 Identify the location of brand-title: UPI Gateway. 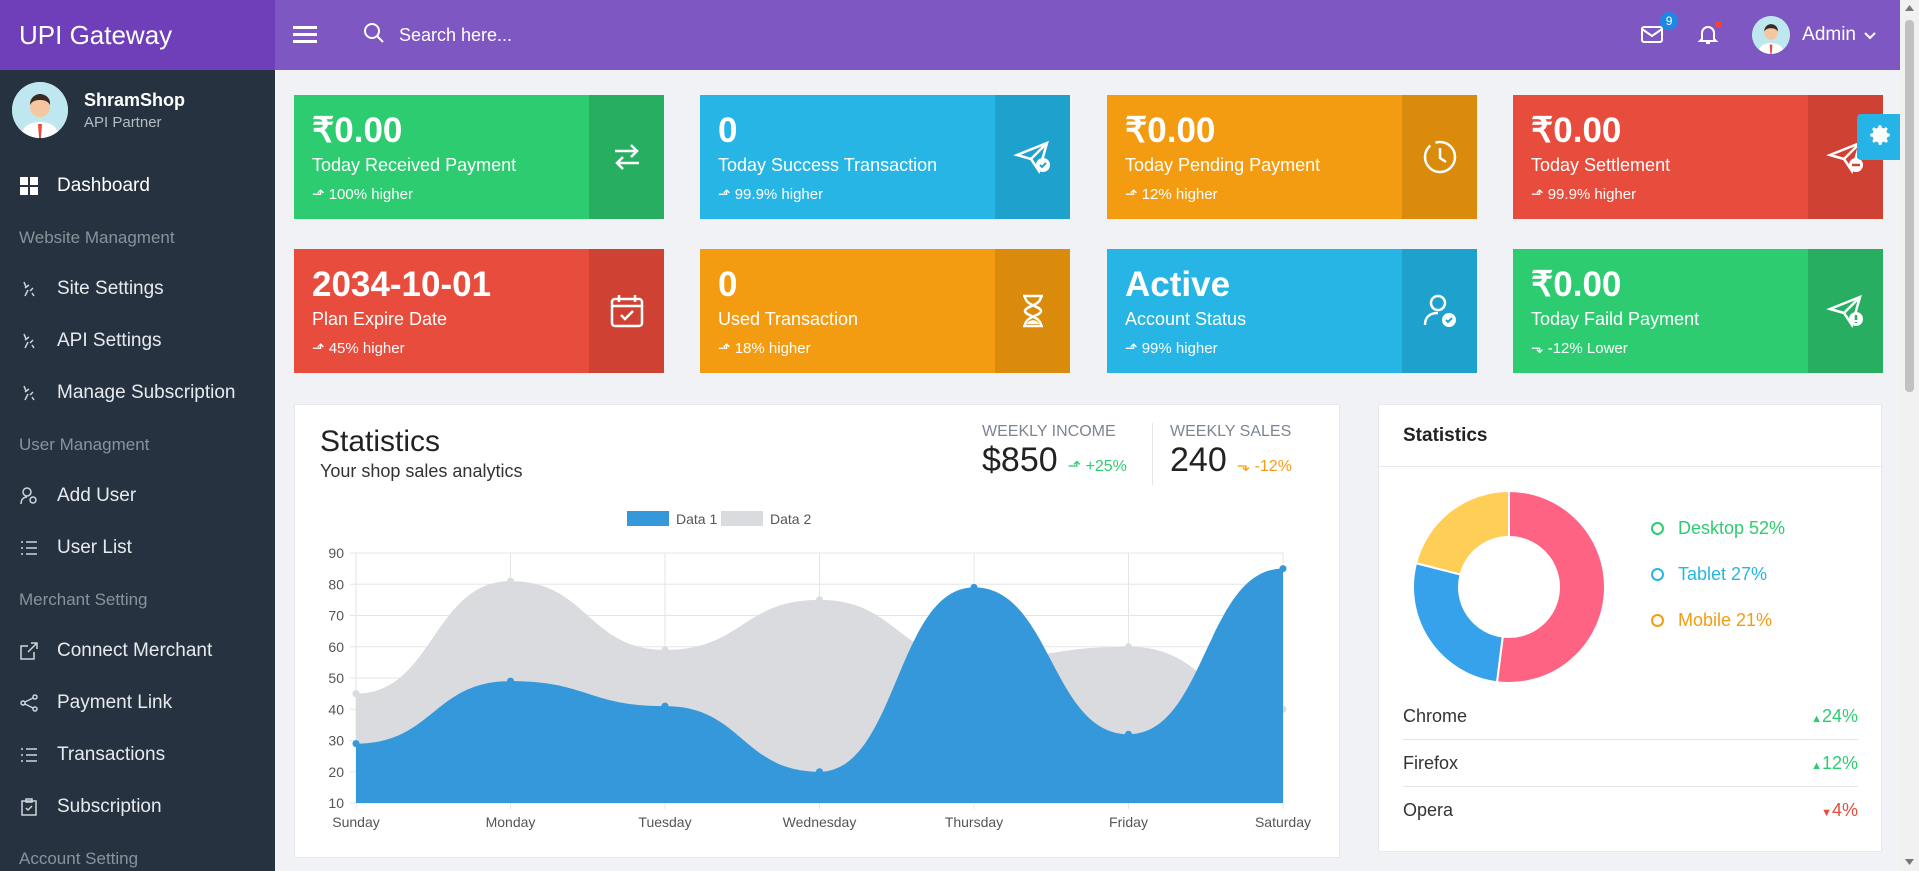
(137, 35).